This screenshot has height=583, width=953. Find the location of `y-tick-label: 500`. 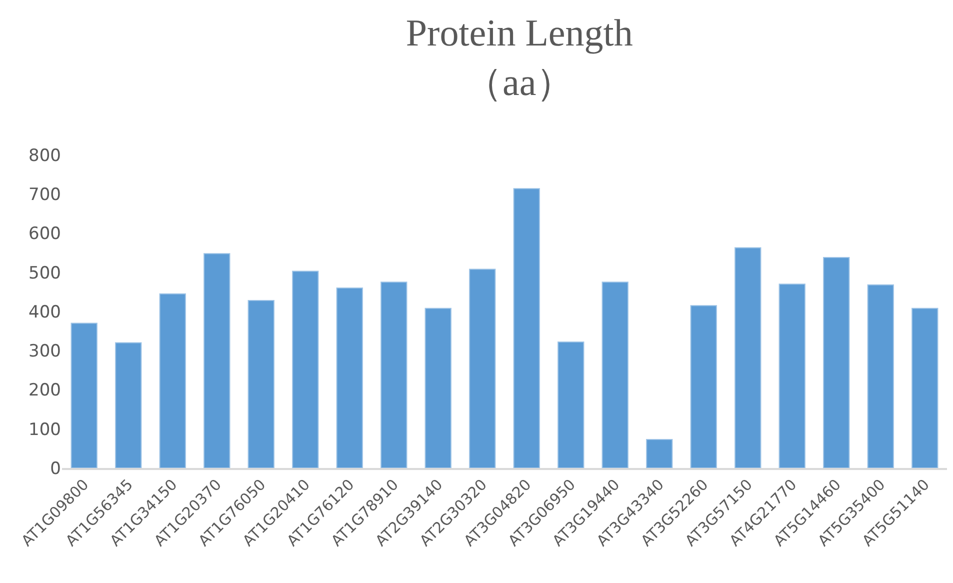

y-tick-label: 500 is located at coordinates (44, 273).